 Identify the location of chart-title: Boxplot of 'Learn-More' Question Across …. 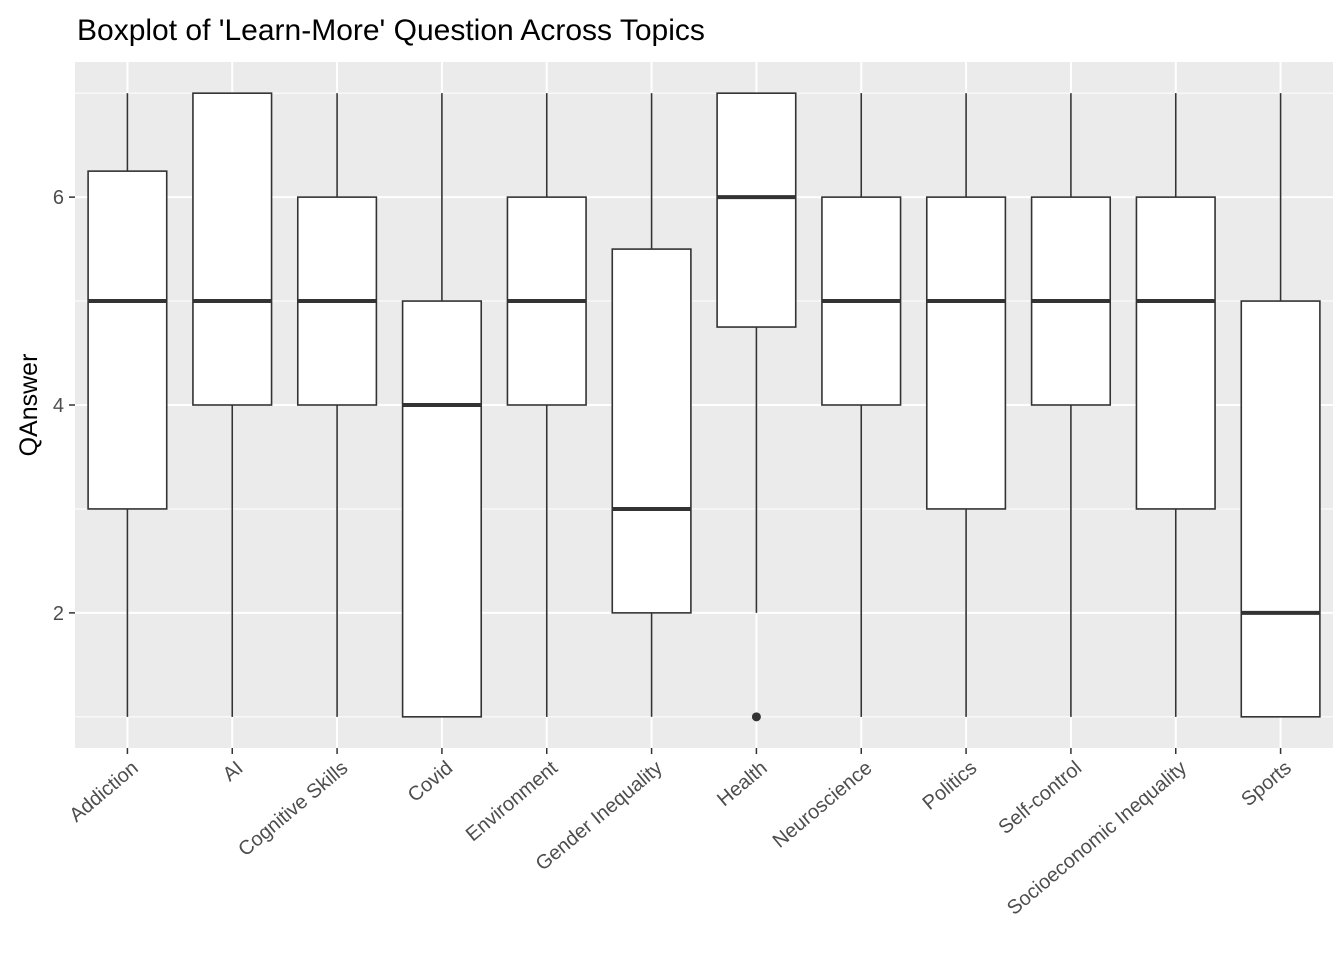
(391, 30).